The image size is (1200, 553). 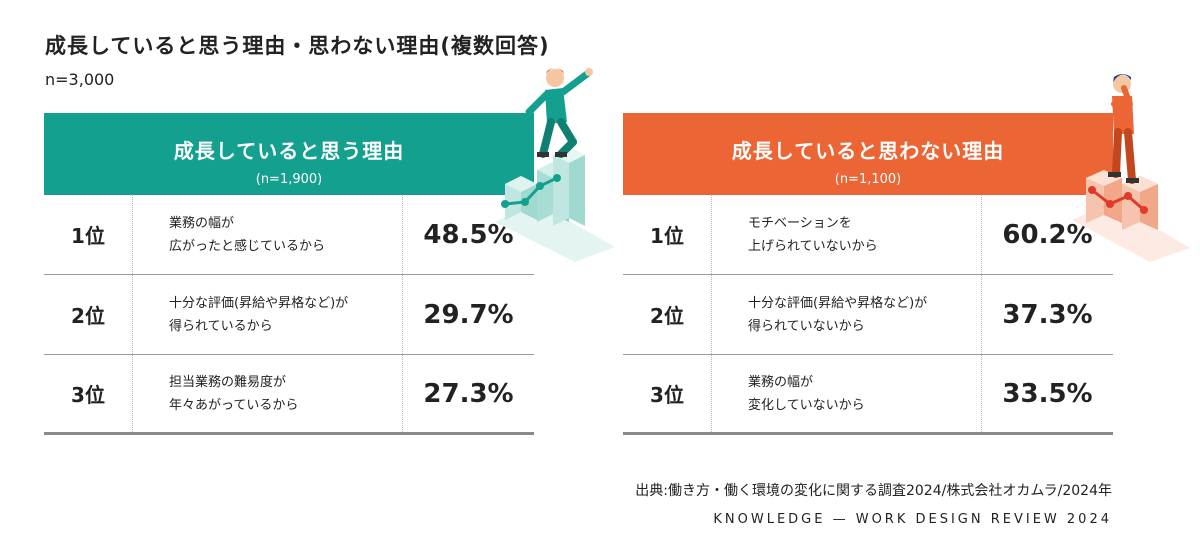 I want to click on reason-text: 業務の幅が 変化していないから, so click(x=847, y=393).